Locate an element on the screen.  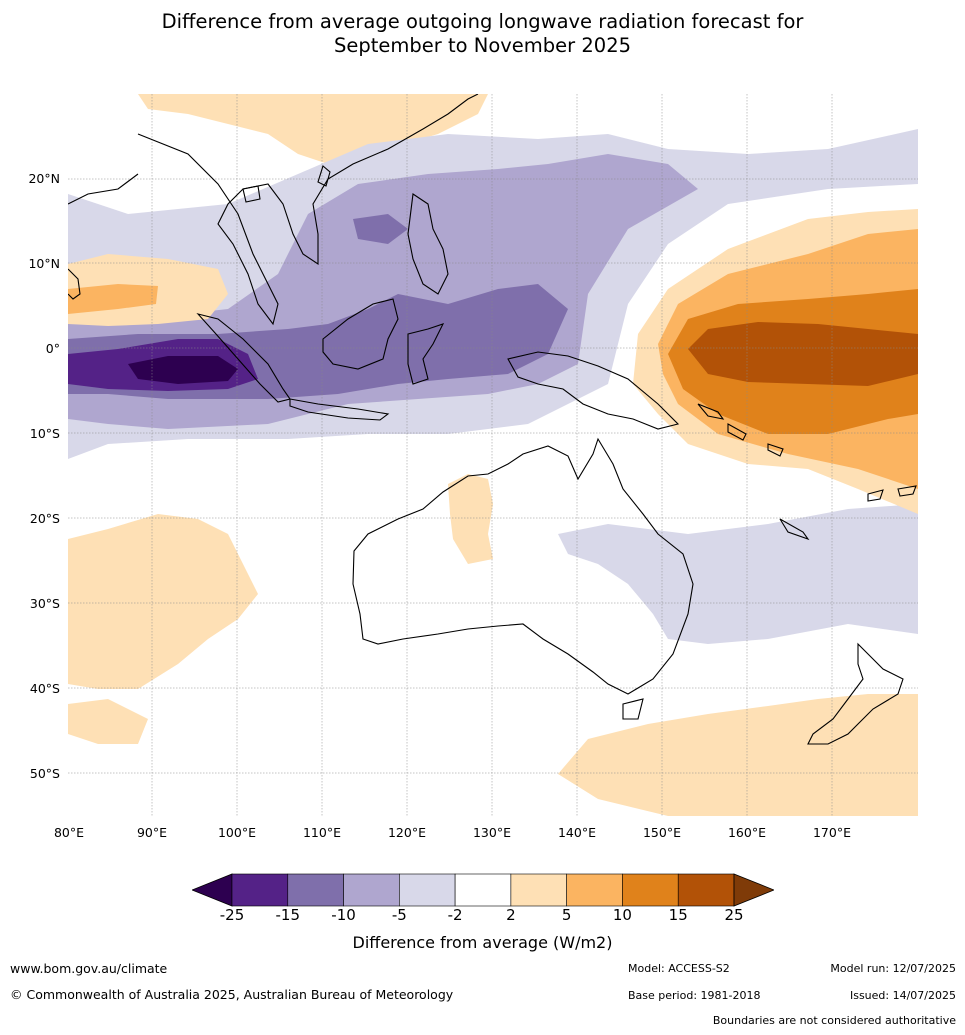
region-positive-pacific-core is located at coordinates (803, 354).